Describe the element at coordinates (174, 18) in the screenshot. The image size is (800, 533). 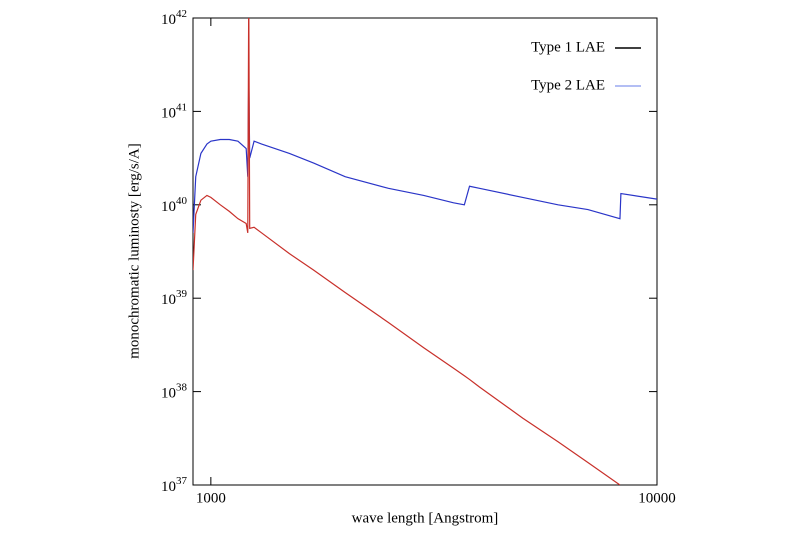
I see `y-tick-label: 1042` at that location.